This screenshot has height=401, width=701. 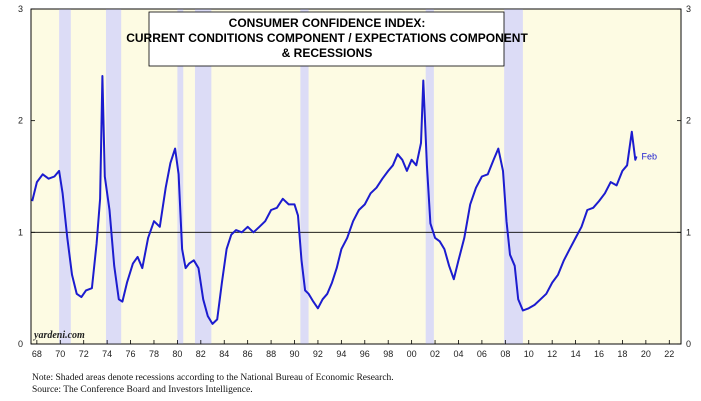 What do you see at coordinates (107, 354) in the screenshot?
I see `x-tick-label: 74` at bounding box center [107, 354].